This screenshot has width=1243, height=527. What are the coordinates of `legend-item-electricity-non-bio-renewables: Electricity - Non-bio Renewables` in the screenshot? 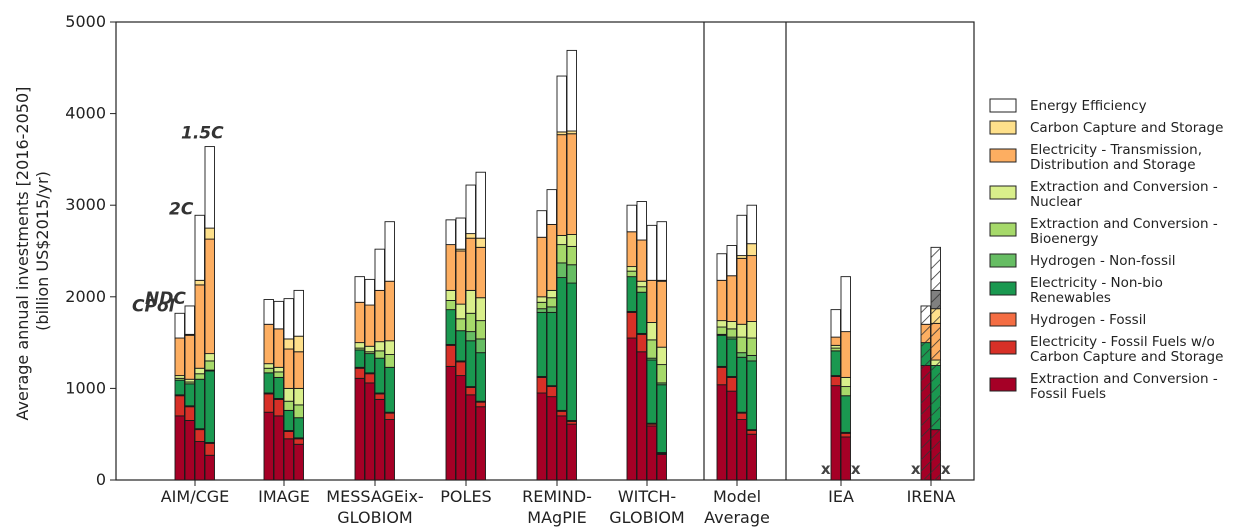 It's located at (1076, 290).